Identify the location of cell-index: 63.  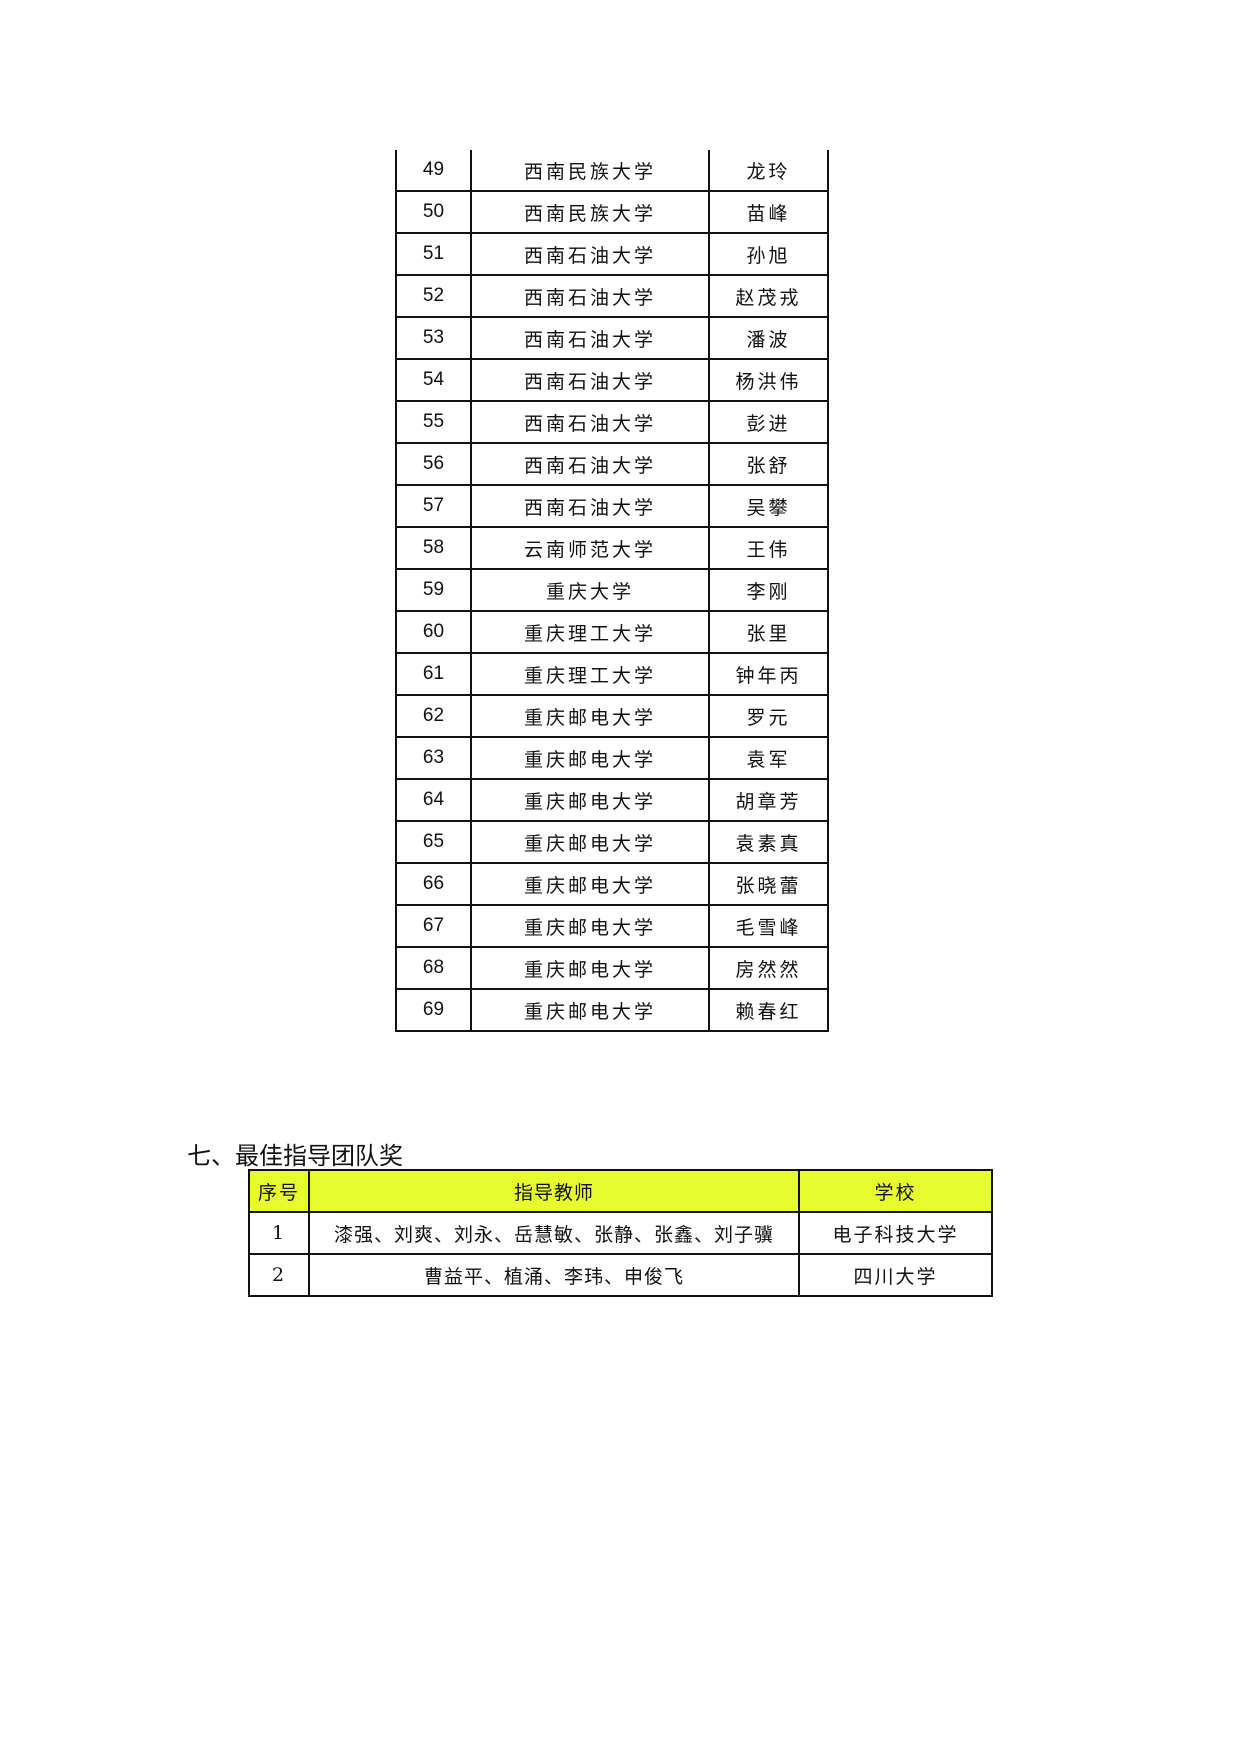
(433, 758).